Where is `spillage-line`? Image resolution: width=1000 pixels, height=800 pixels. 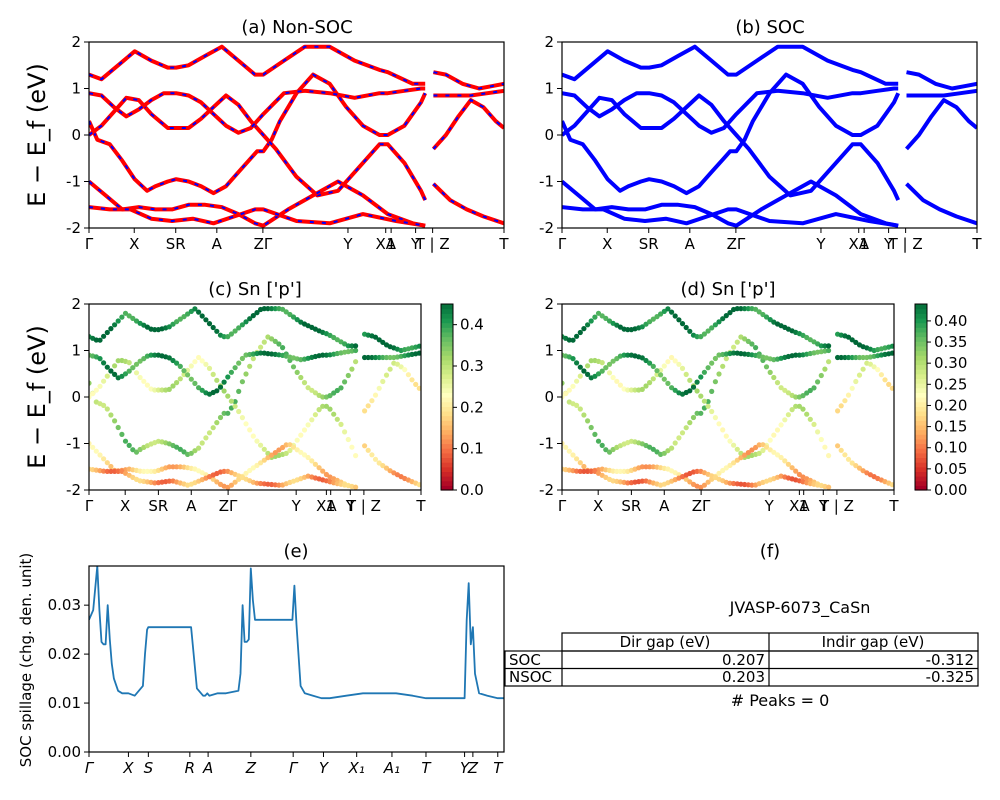
spillage-line is located at coordinates (296, 633).